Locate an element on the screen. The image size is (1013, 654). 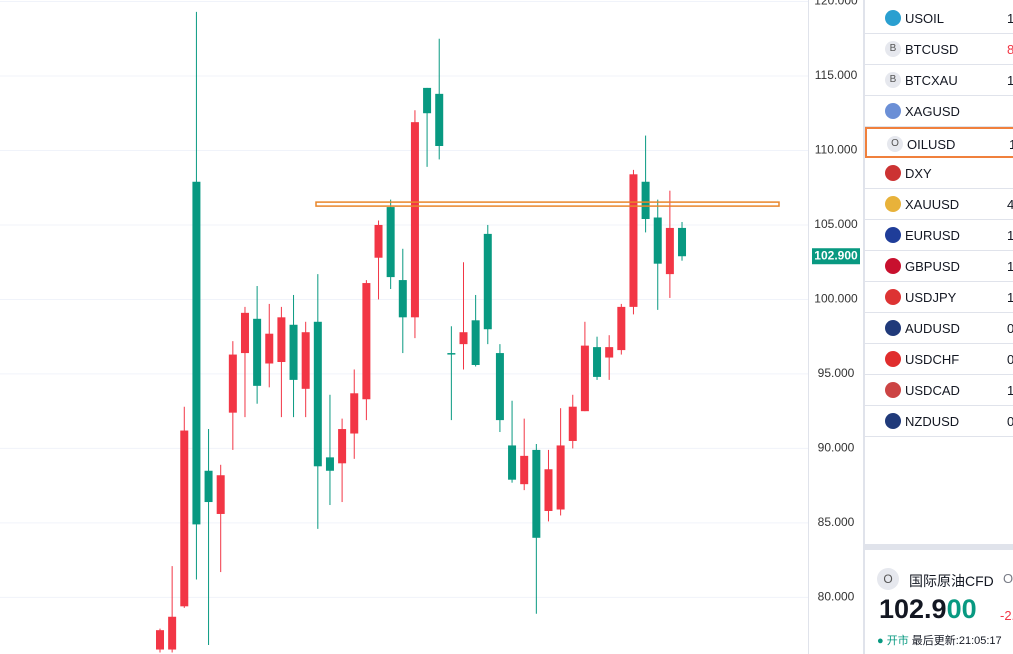
value: 81 is located at coordinates (1010, 49).